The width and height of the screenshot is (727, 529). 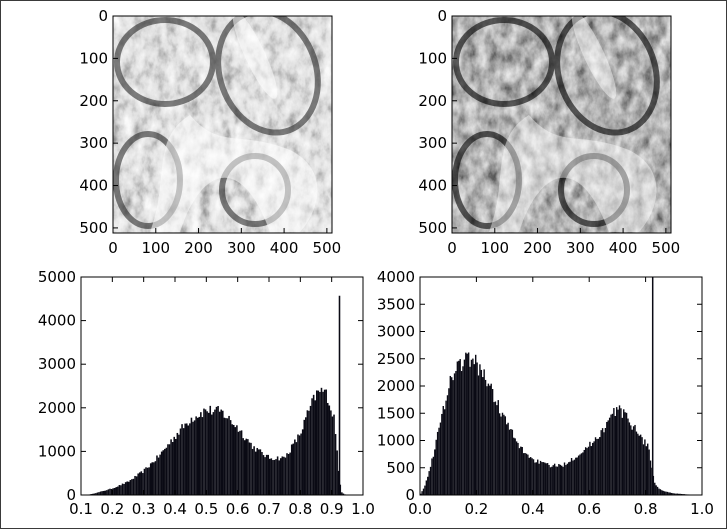 What do you see at coordinates (396, 386) in the screenshot?
I see `histogram-ytick-label: 2000` at bounding box center [396, 386].